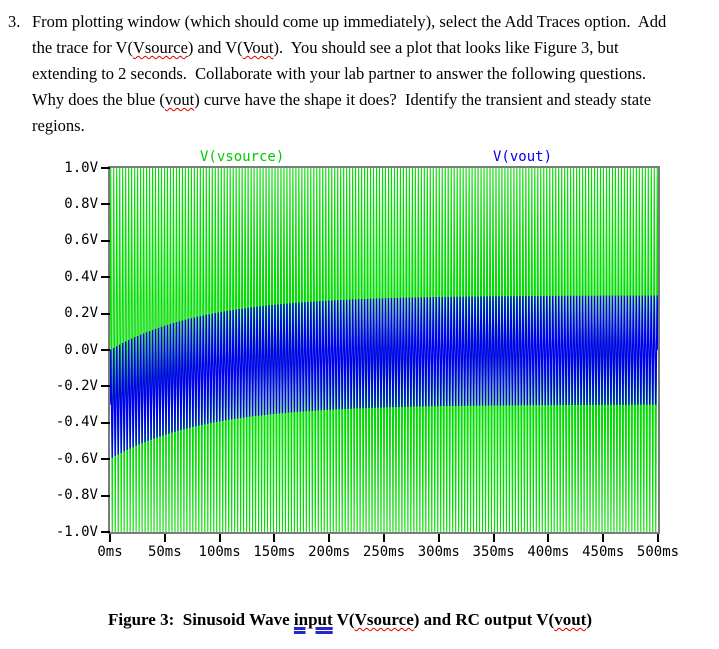  What do you see at coordinates (215, 47) in the screenshot?
I see `text-run: ) and V(` at bounding box center [215, 47].